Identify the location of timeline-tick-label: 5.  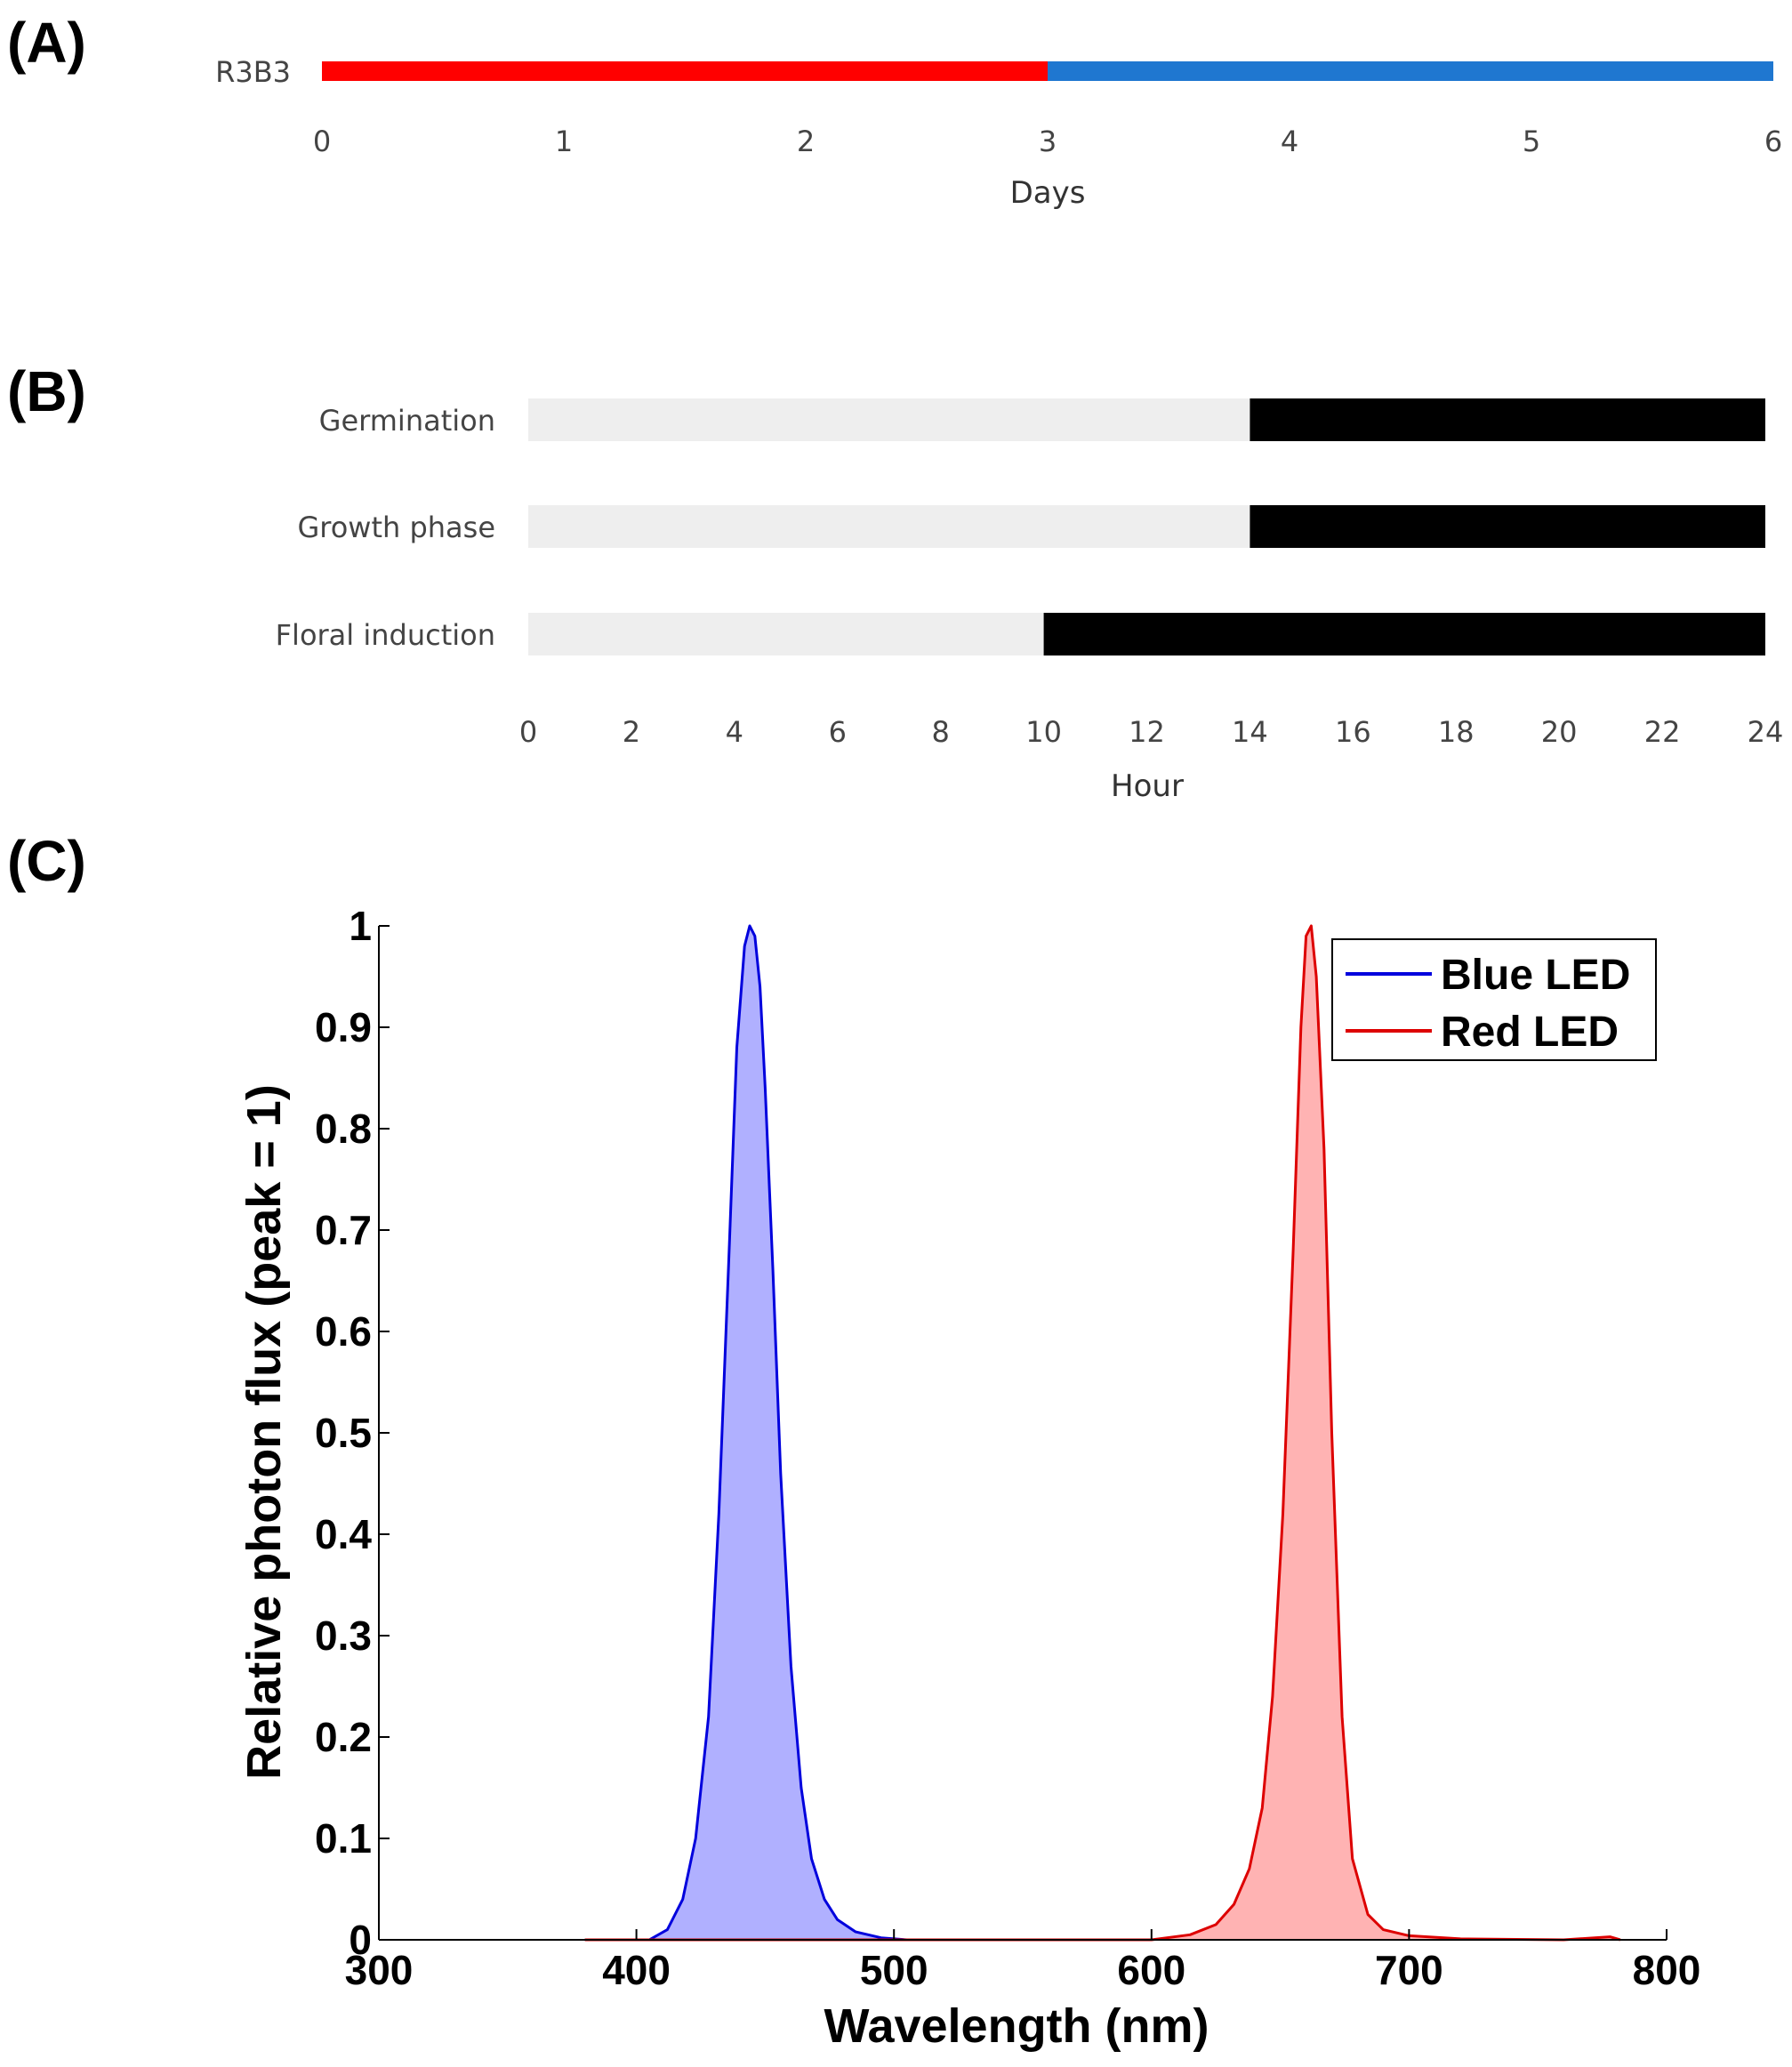
(1531, 141).